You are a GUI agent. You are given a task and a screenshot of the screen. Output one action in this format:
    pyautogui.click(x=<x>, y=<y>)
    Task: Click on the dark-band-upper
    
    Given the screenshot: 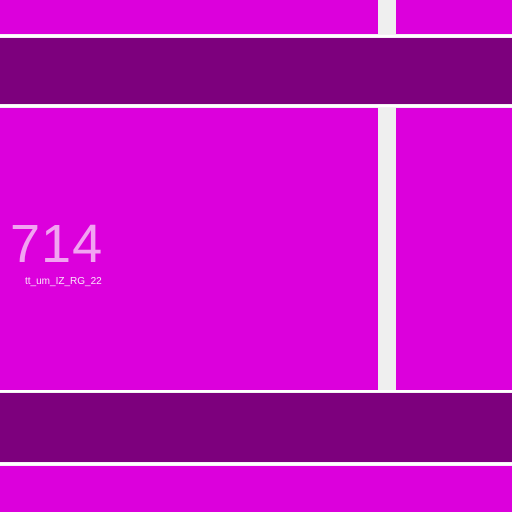 What is the action you would take?
    pyautogui.click(x=256, y=71)
    